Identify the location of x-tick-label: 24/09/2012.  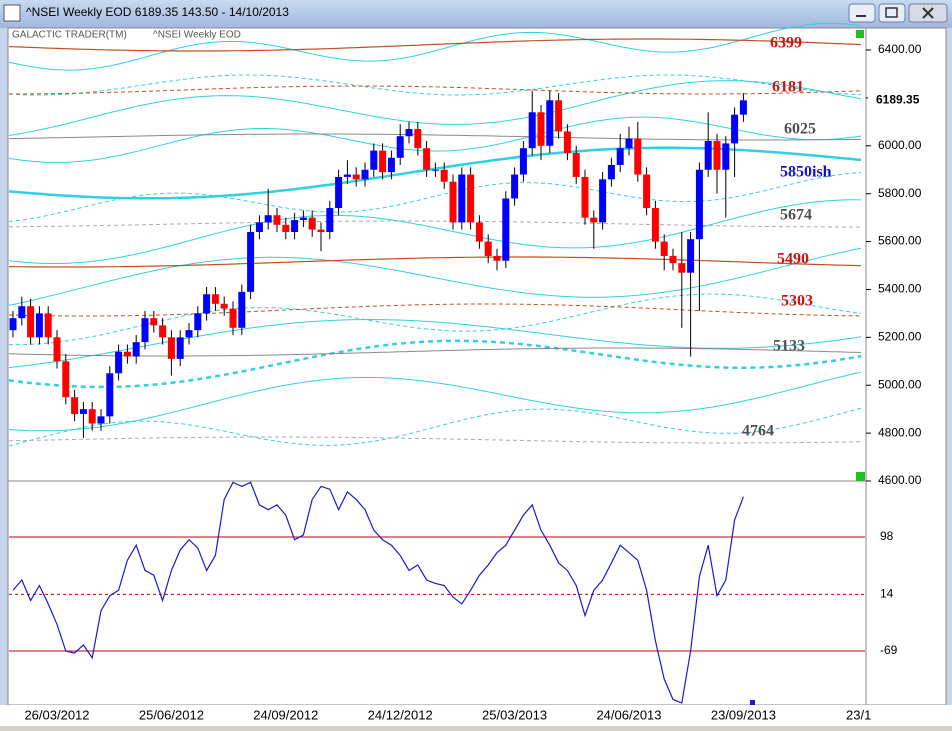
(285, 714).